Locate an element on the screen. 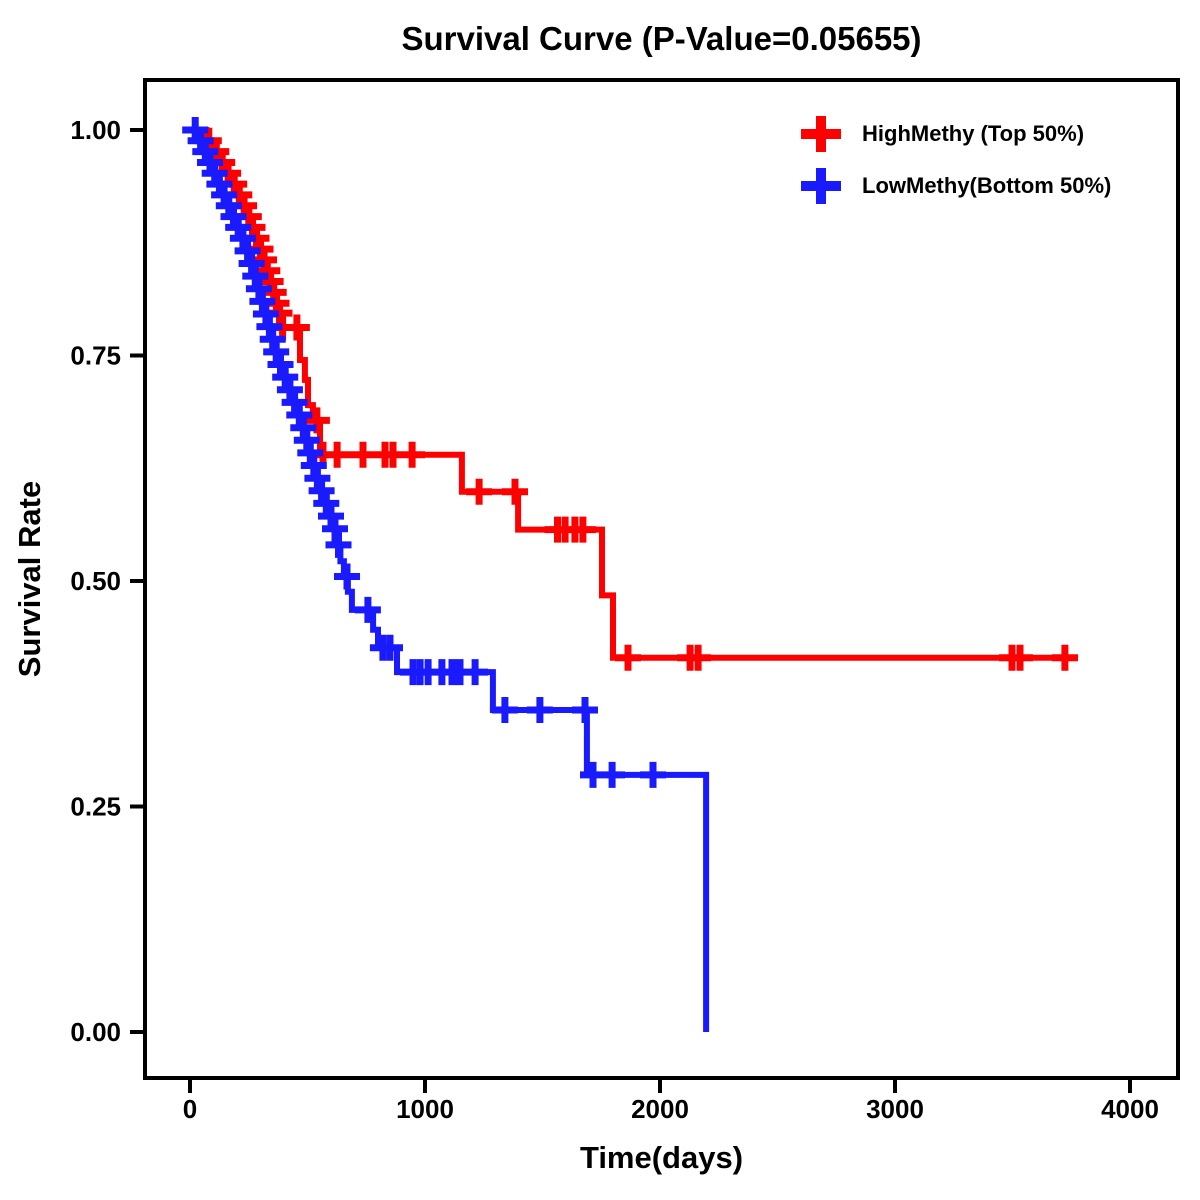 Image resolution: width=1200 pixels, height=1200 pixels. x-axis-label: Time(days) is located at coordinates (661, 1157).